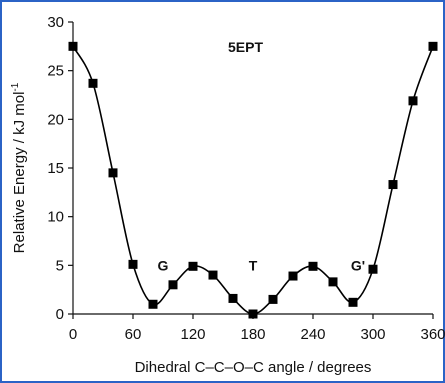  I want to click on y-axis-ticks: 0 5 10 15 20 25 30, so click(60, 168).